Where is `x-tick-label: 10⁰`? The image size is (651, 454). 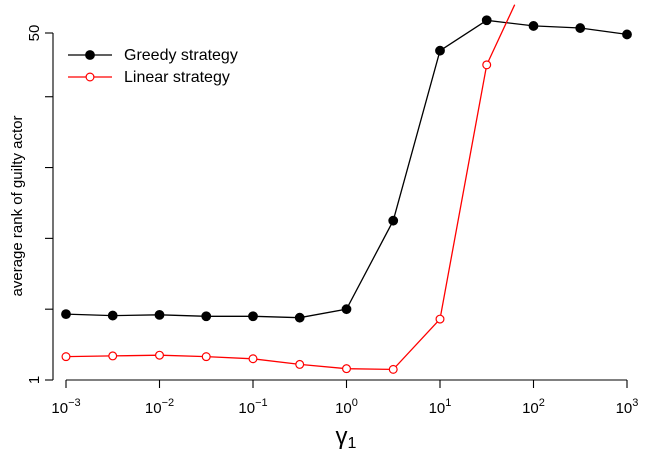 x-tick-label: 10⁰ is located at coordinates (346, 407).